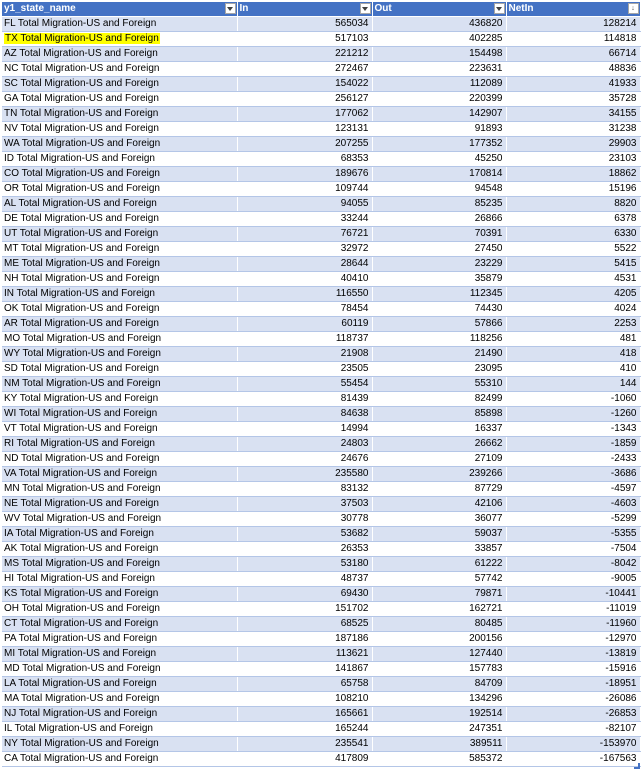  I want to click on cell-out: 134296, so click(439, 699).